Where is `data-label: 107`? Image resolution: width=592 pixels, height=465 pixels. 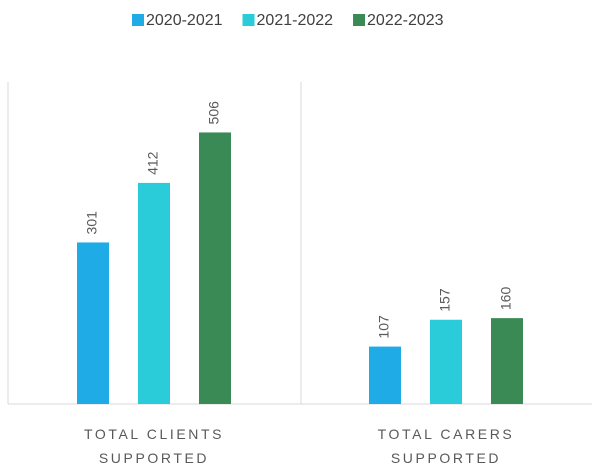
data-label: 107 is located at coordinates (384, 327).